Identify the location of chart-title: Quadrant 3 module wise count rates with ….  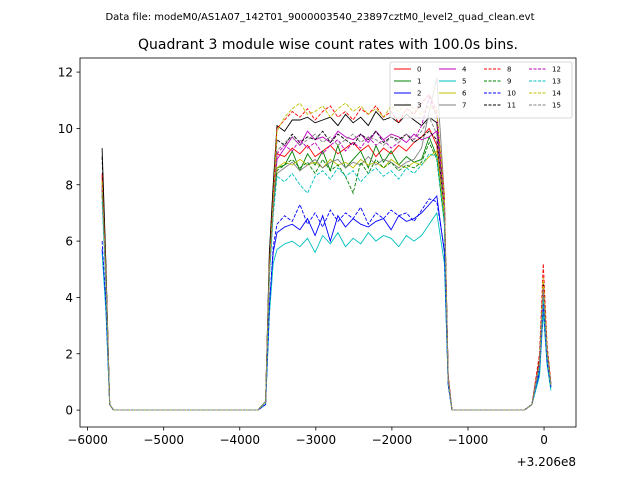
(328, 45).